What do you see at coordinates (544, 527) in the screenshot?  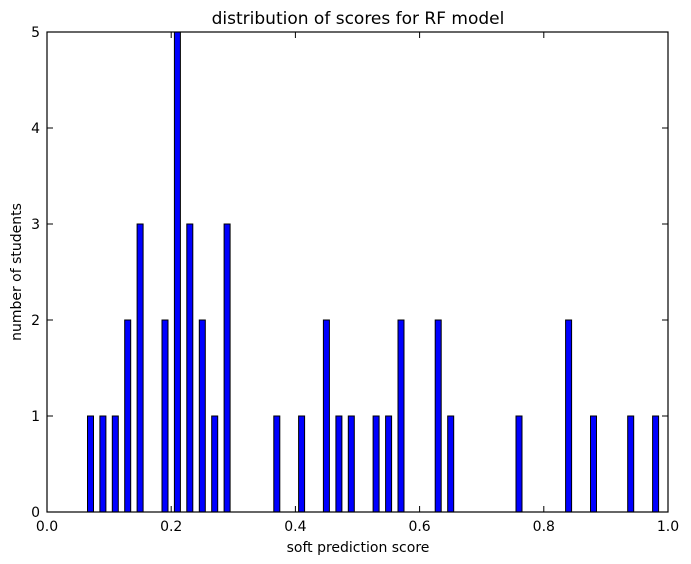 I see `x-tick-label-4: 0.8` at bounding box center [544, 527].